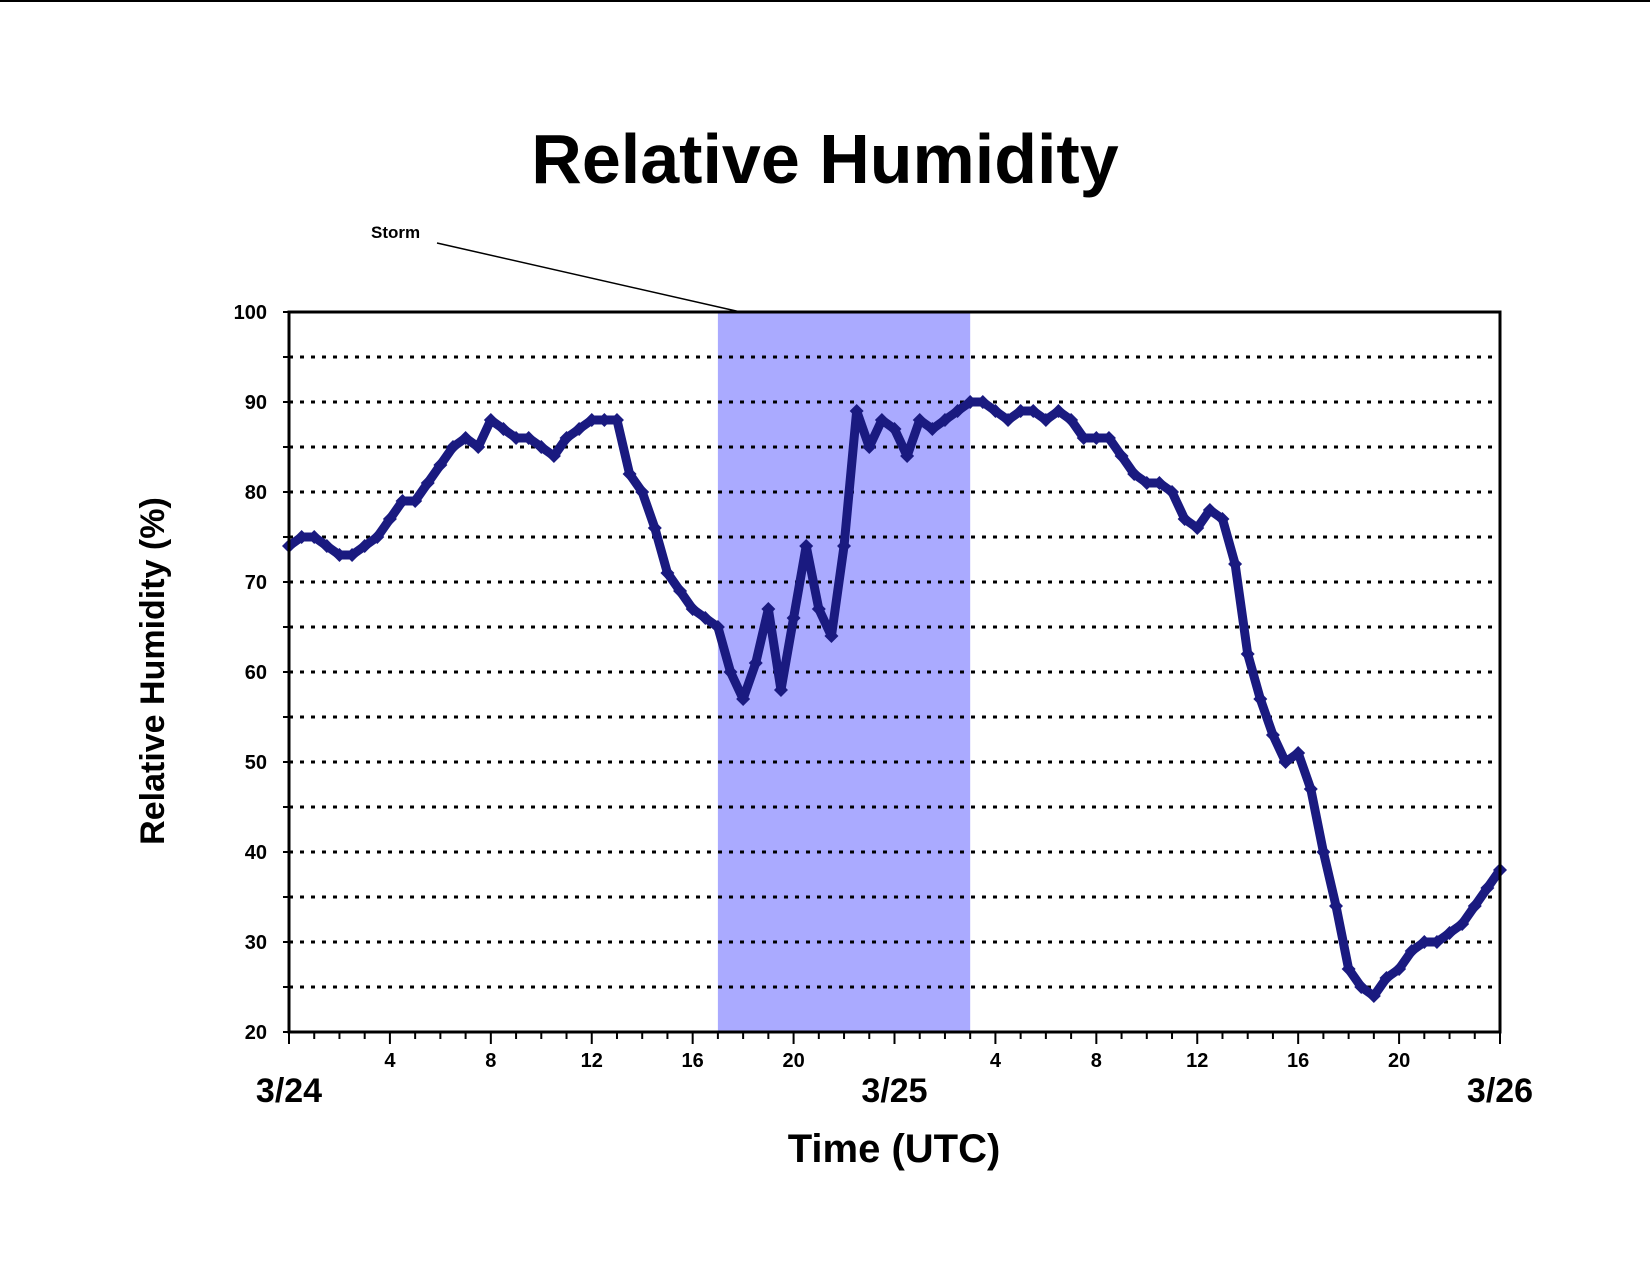 Image resolution: width=1650 pixels, height=1275 pixels. What do you see at coordinates (256, 943) in the screenshot?
I see `y-tick-label: 30` at bounding box center [256, 943].